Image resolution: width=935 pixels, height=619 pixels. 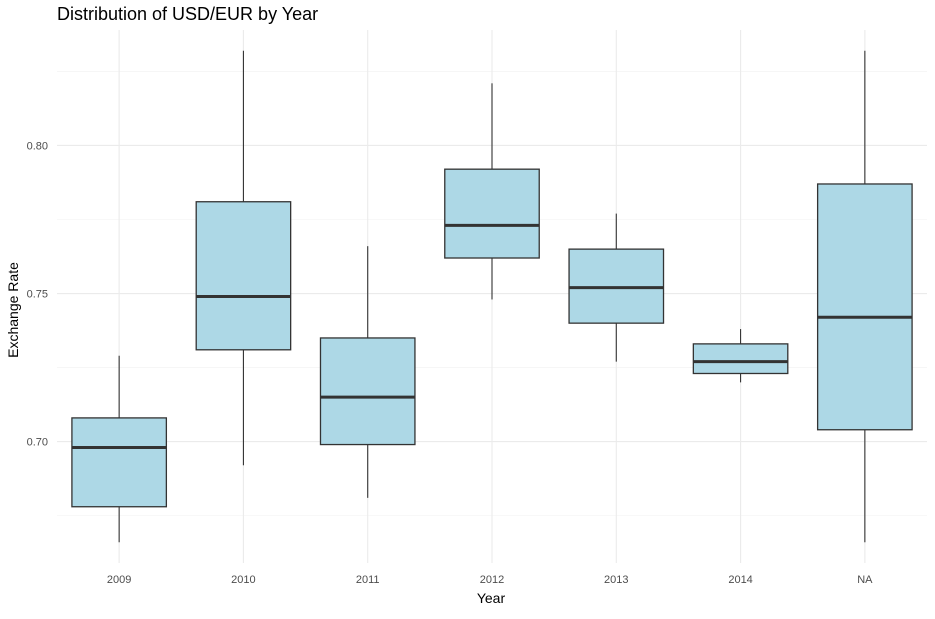 I want to click on box-NA, so click(x=864, y=296).